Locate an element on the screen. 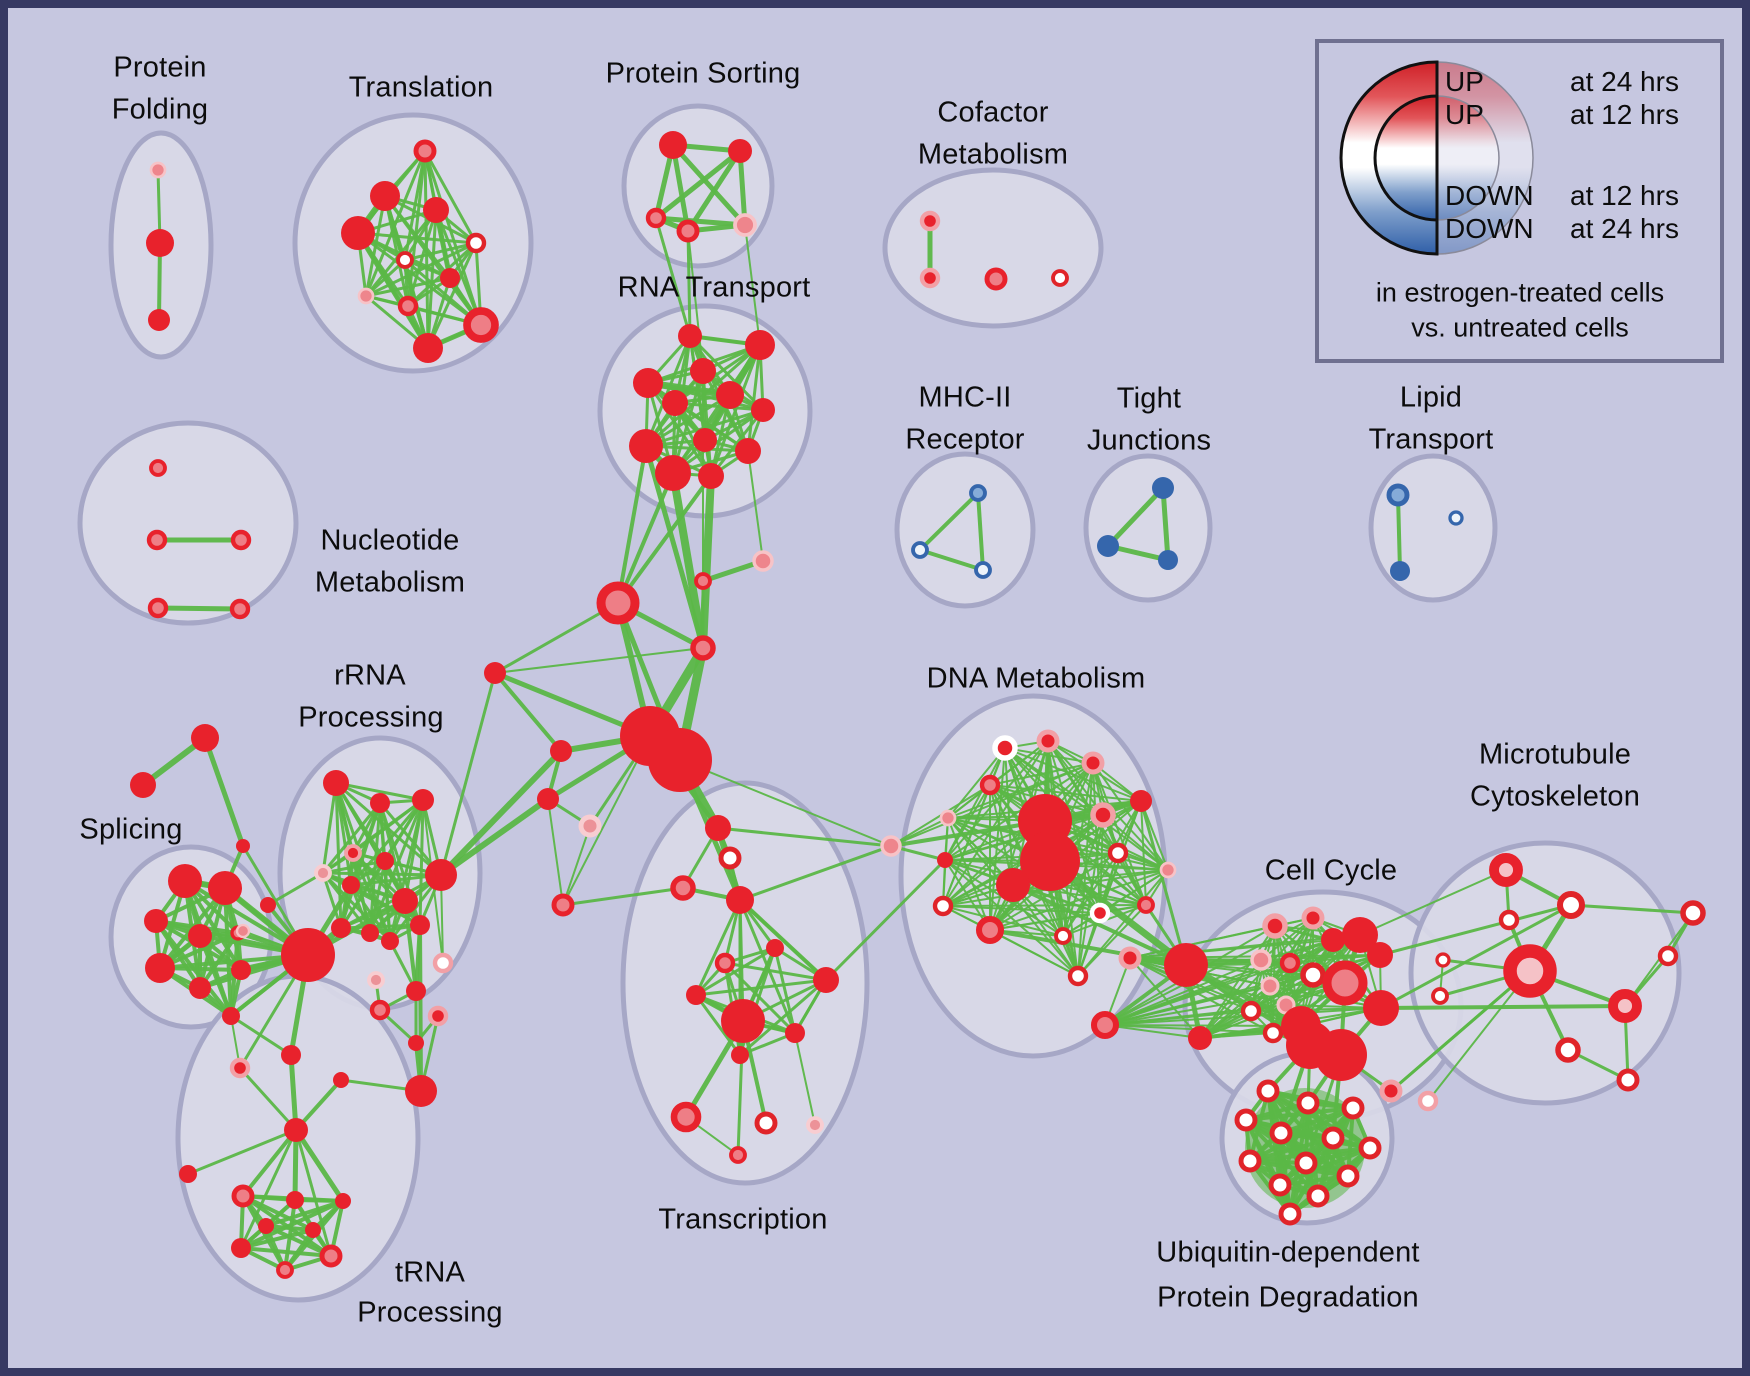 This screenshot has height=1376, width=1750. network-node-51-BL is located at coordinates (978, 493).